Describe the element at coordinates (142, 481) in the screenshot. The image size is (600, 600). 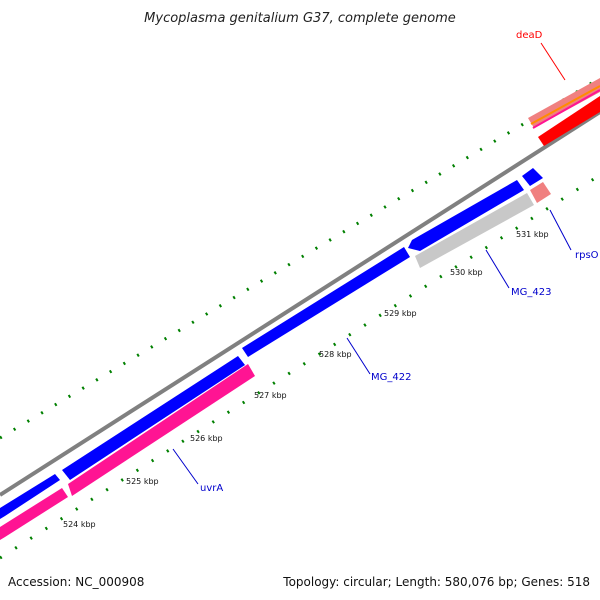
I see `tick-label: 525 kbp` at that location.